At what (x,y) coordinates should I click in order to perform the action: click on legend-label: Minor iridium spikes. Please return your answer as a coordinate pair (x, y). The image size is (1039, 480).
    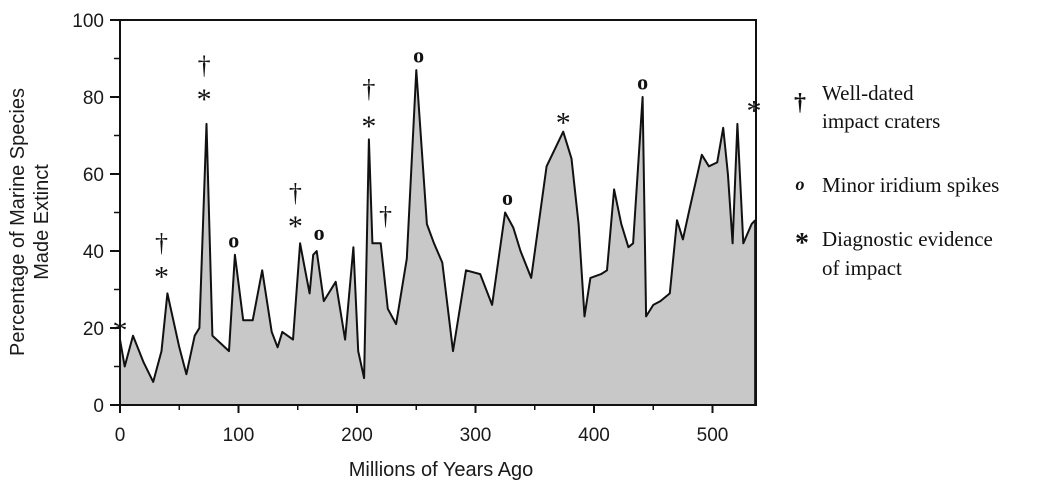
    Looking at the image, I should click on (910, 185).